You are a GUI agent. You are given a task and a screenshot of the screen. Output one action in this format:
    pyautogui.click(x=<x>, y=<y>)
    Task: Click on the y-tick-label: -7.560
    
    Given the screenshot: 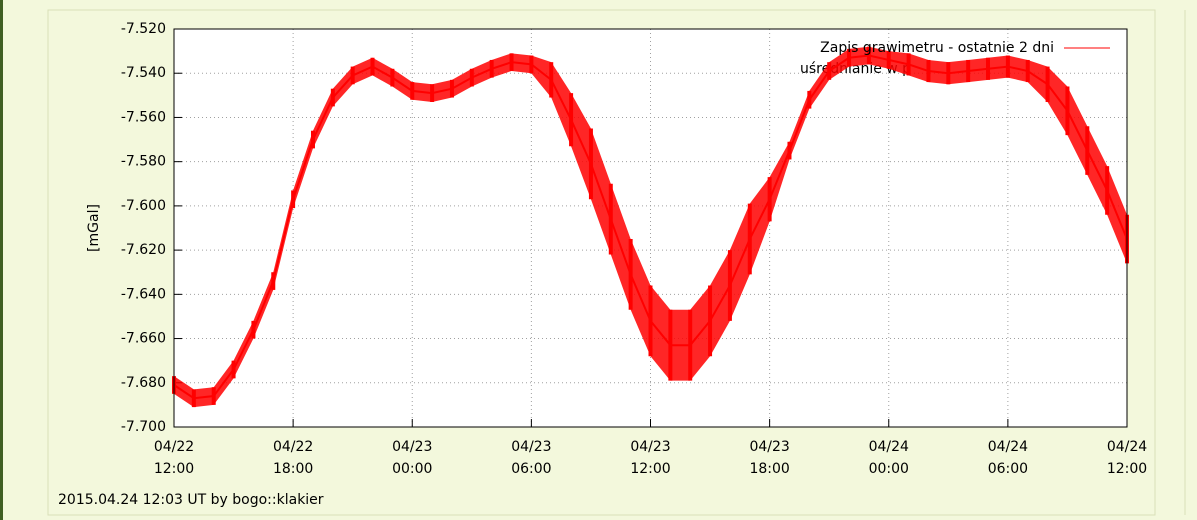 What is the action you would take?
    pyautogui.click(x=143, y=117)
    